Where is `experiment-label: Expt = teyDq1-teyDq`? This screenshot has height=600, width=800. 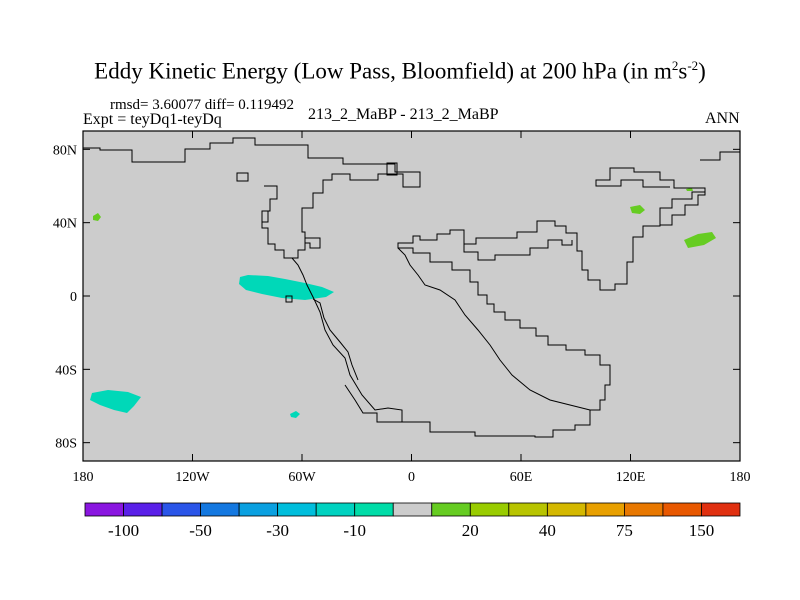
experiment-label: Expt = teyDq1-teyDq is located at coordinates (152, 119).